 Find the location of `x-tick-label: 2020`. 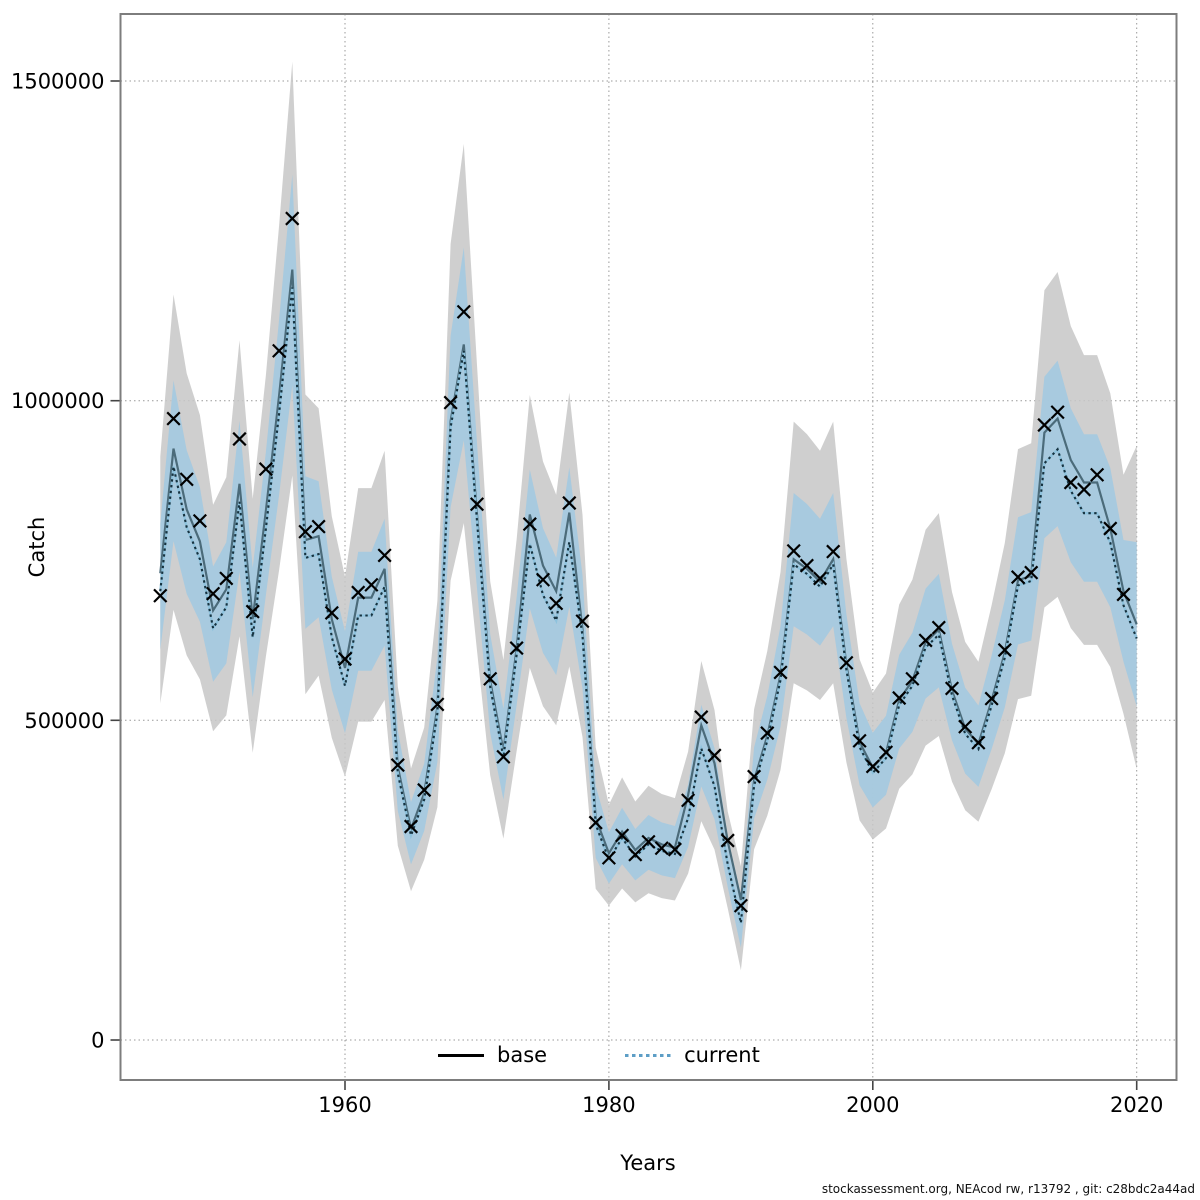

x-tick-label: 2020 is located at coordinates (1136, 1105).